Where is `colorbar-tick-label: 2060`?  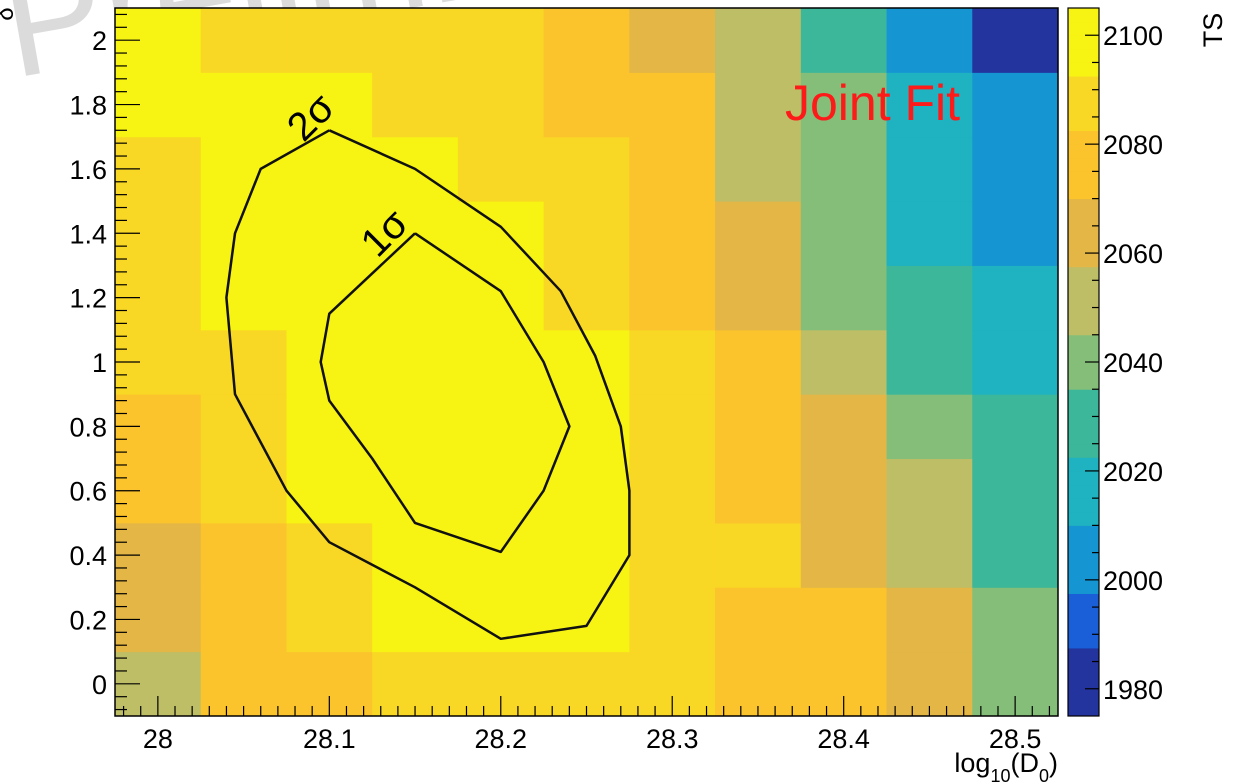 colorbar-tick-label: 2060 is located at coordinates (1133, 254).